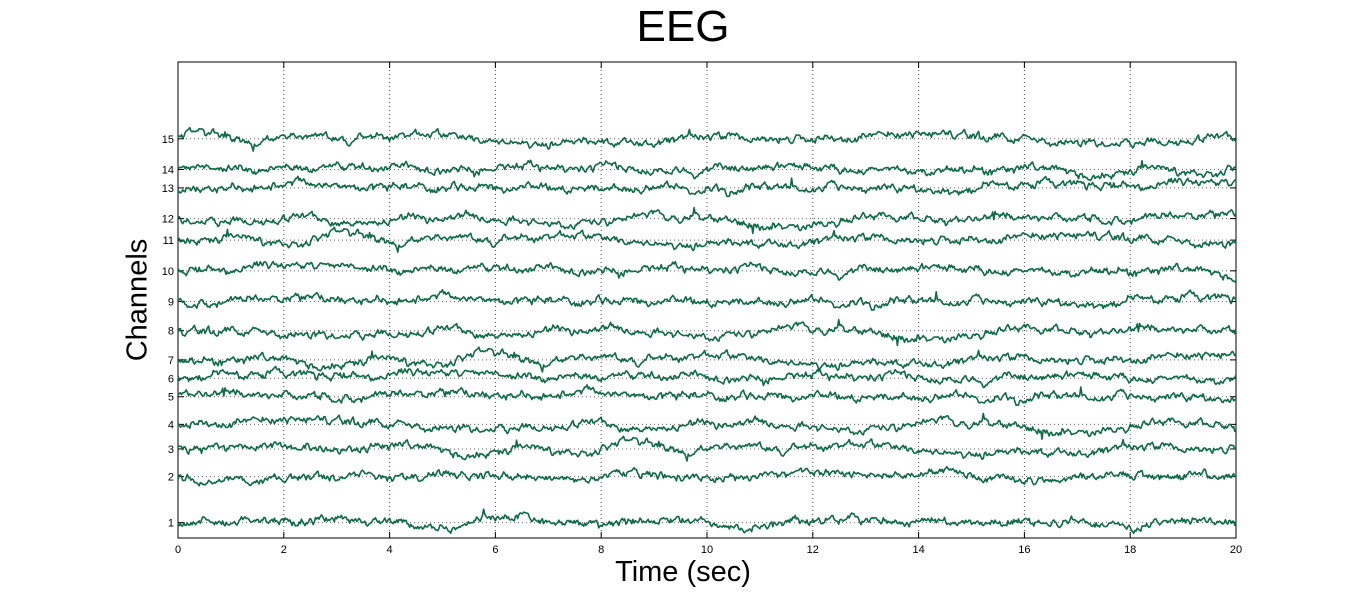 The height and width of the screenshot is (605, 1366). Describe the element at coordinates (707, 550) in the screenshot. I see `x-tick-label: 10` at that location.